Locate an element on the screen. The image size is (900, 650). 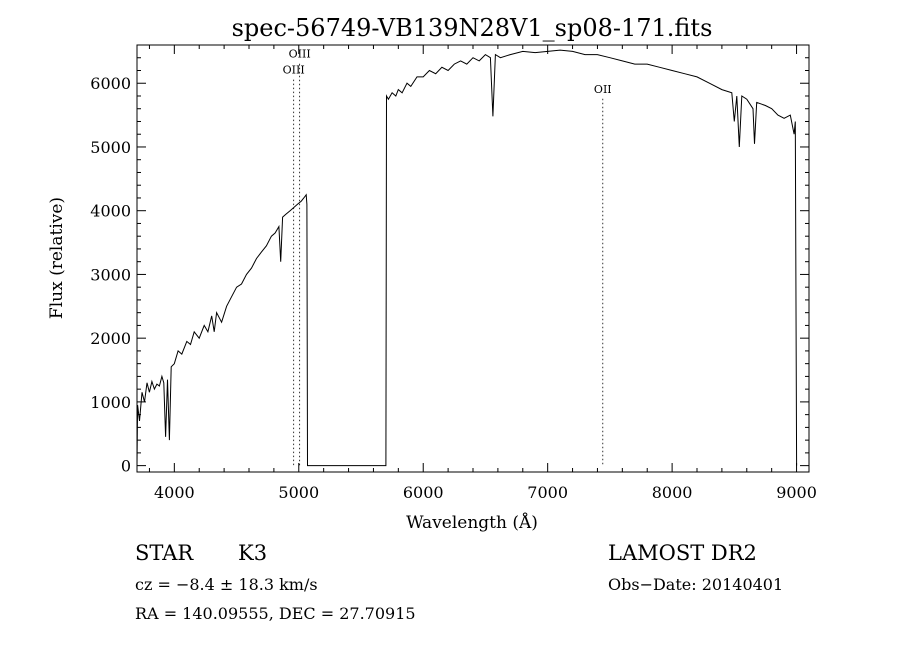
coordinates-readout: RA = 140.09555, DEC = 27.70915 is located at coordinates (275, 613).